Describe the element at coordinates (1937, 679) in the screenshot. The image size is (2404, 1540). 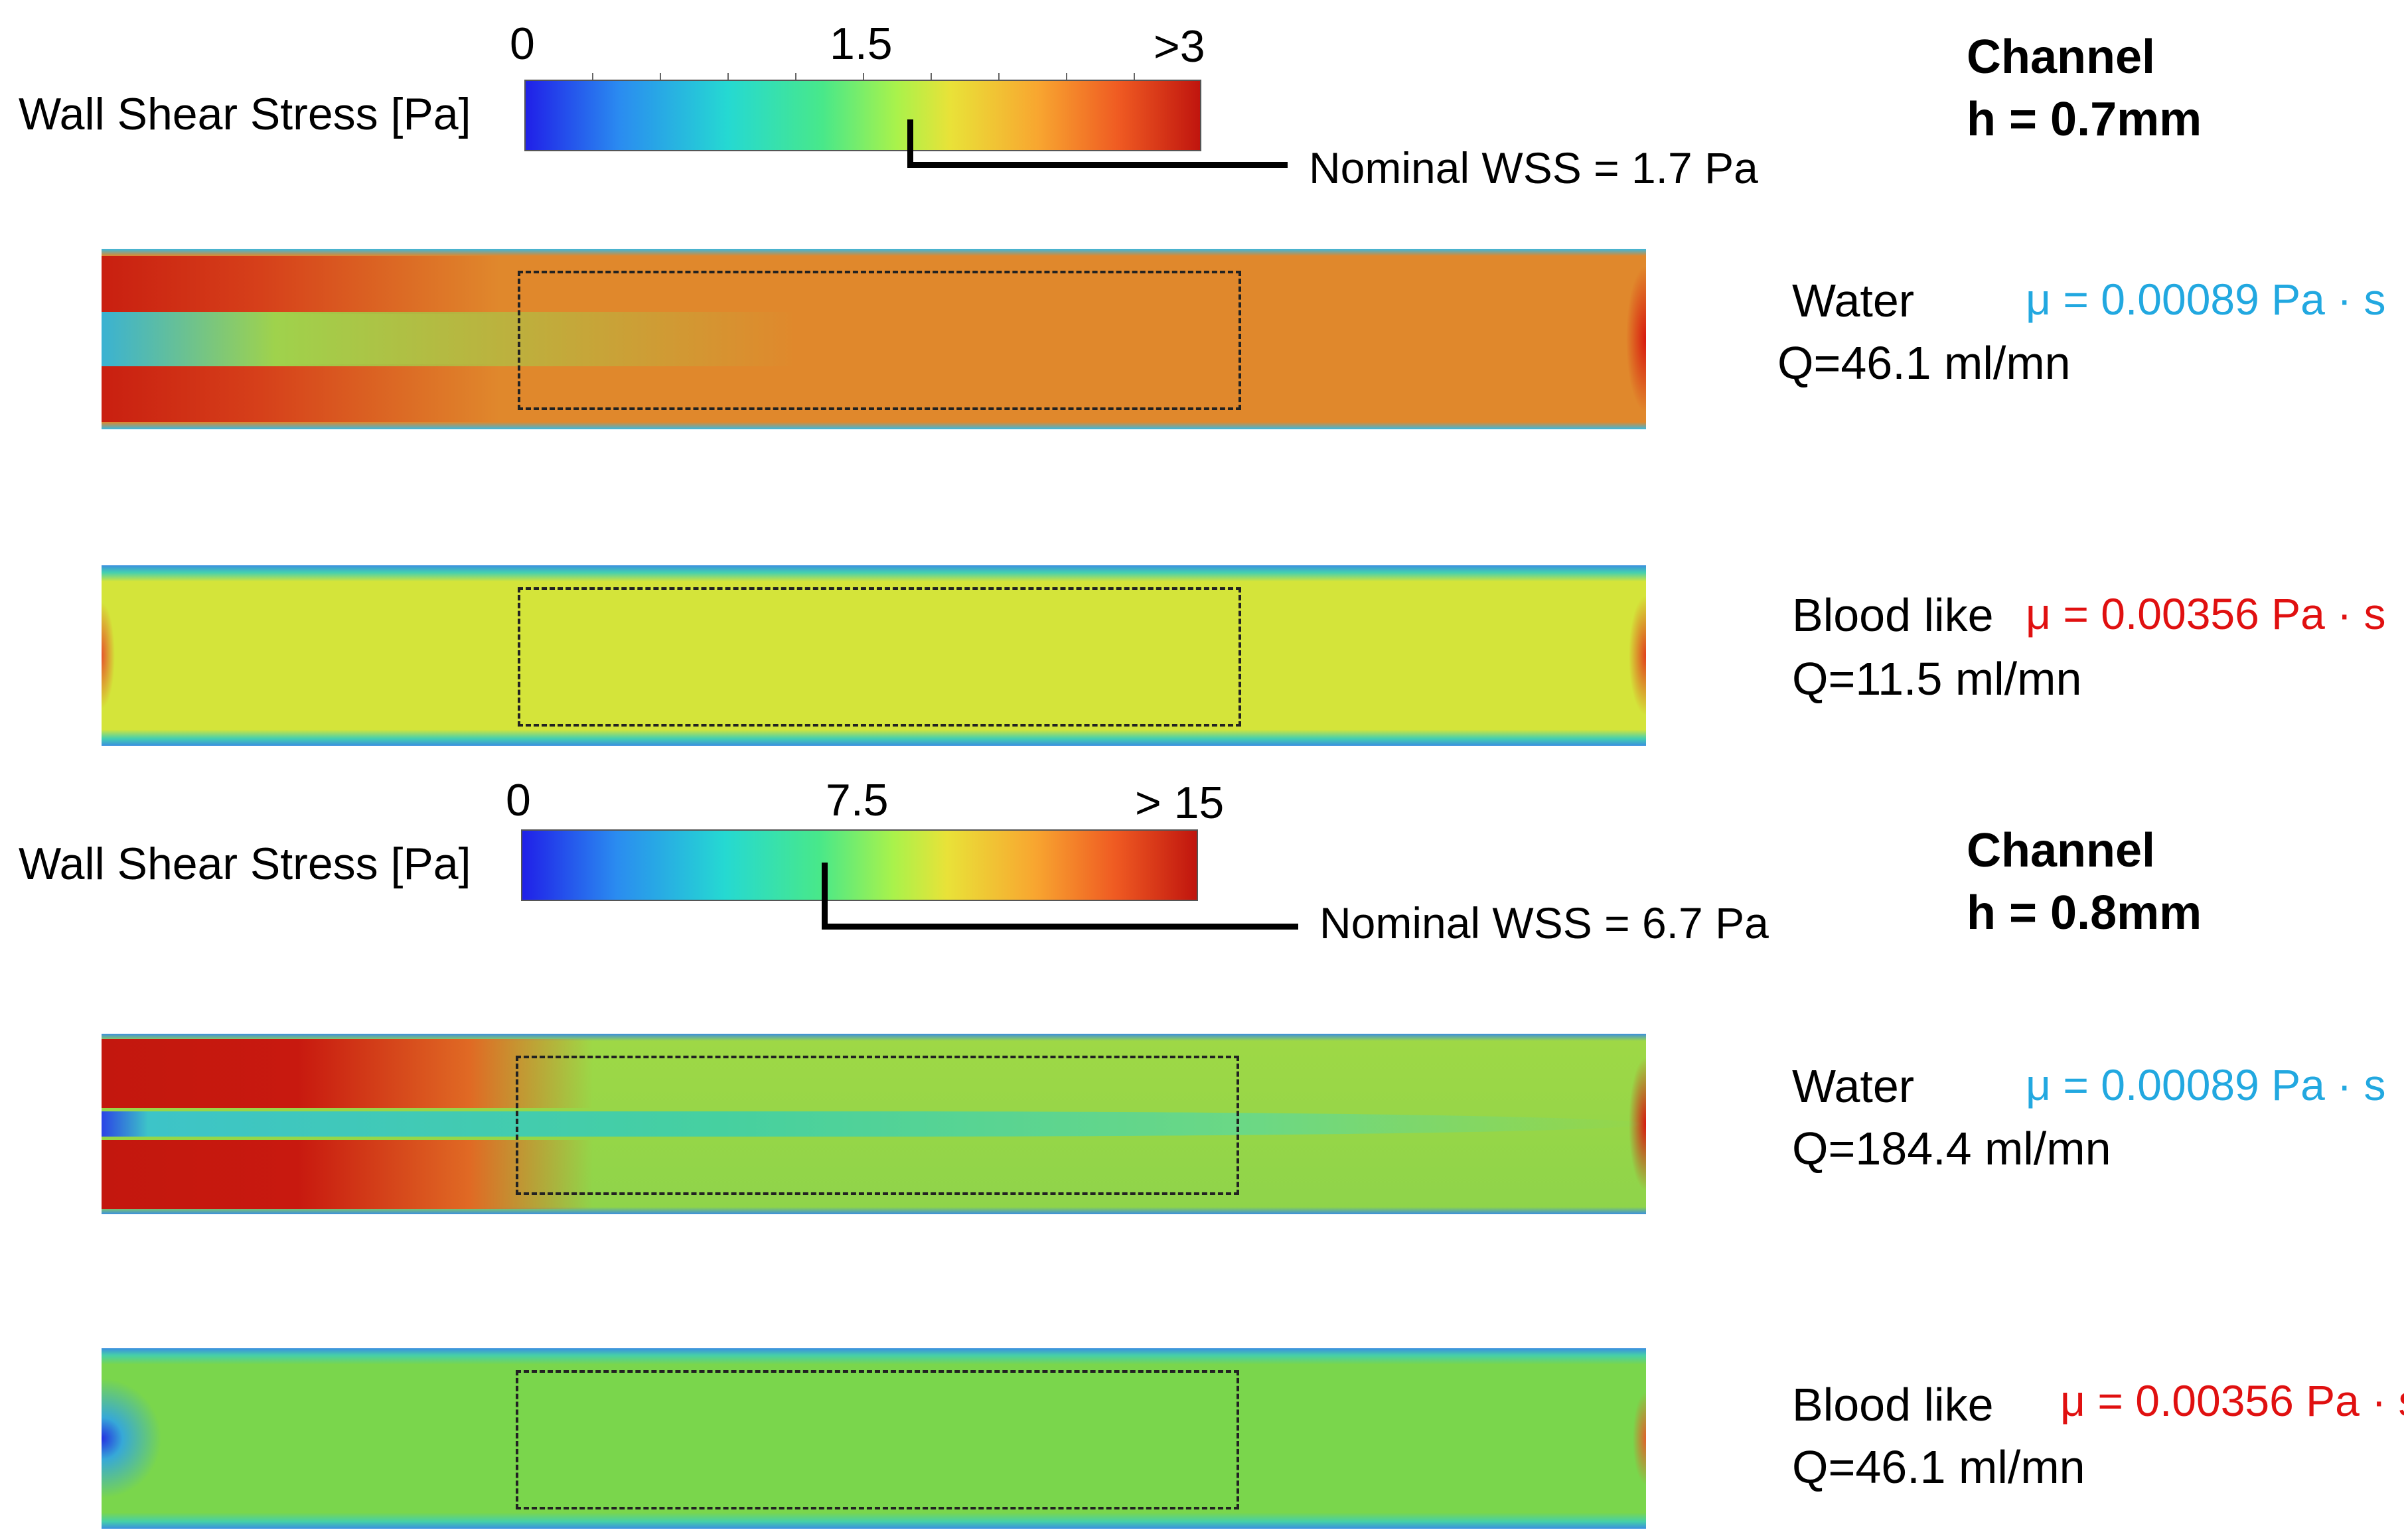
I see `flow-rate-label: Q=11.5 ml/mn` at that location.